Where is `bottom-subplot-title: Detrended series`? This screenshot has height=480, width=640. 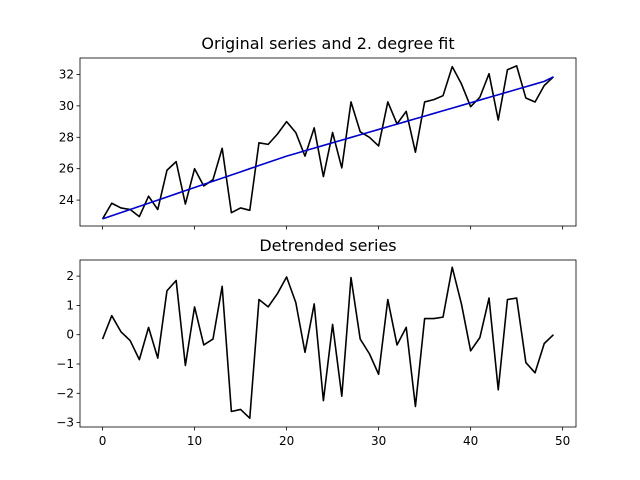 bottom-subplot-title: Detrended series is located at coordinates (327, 245).